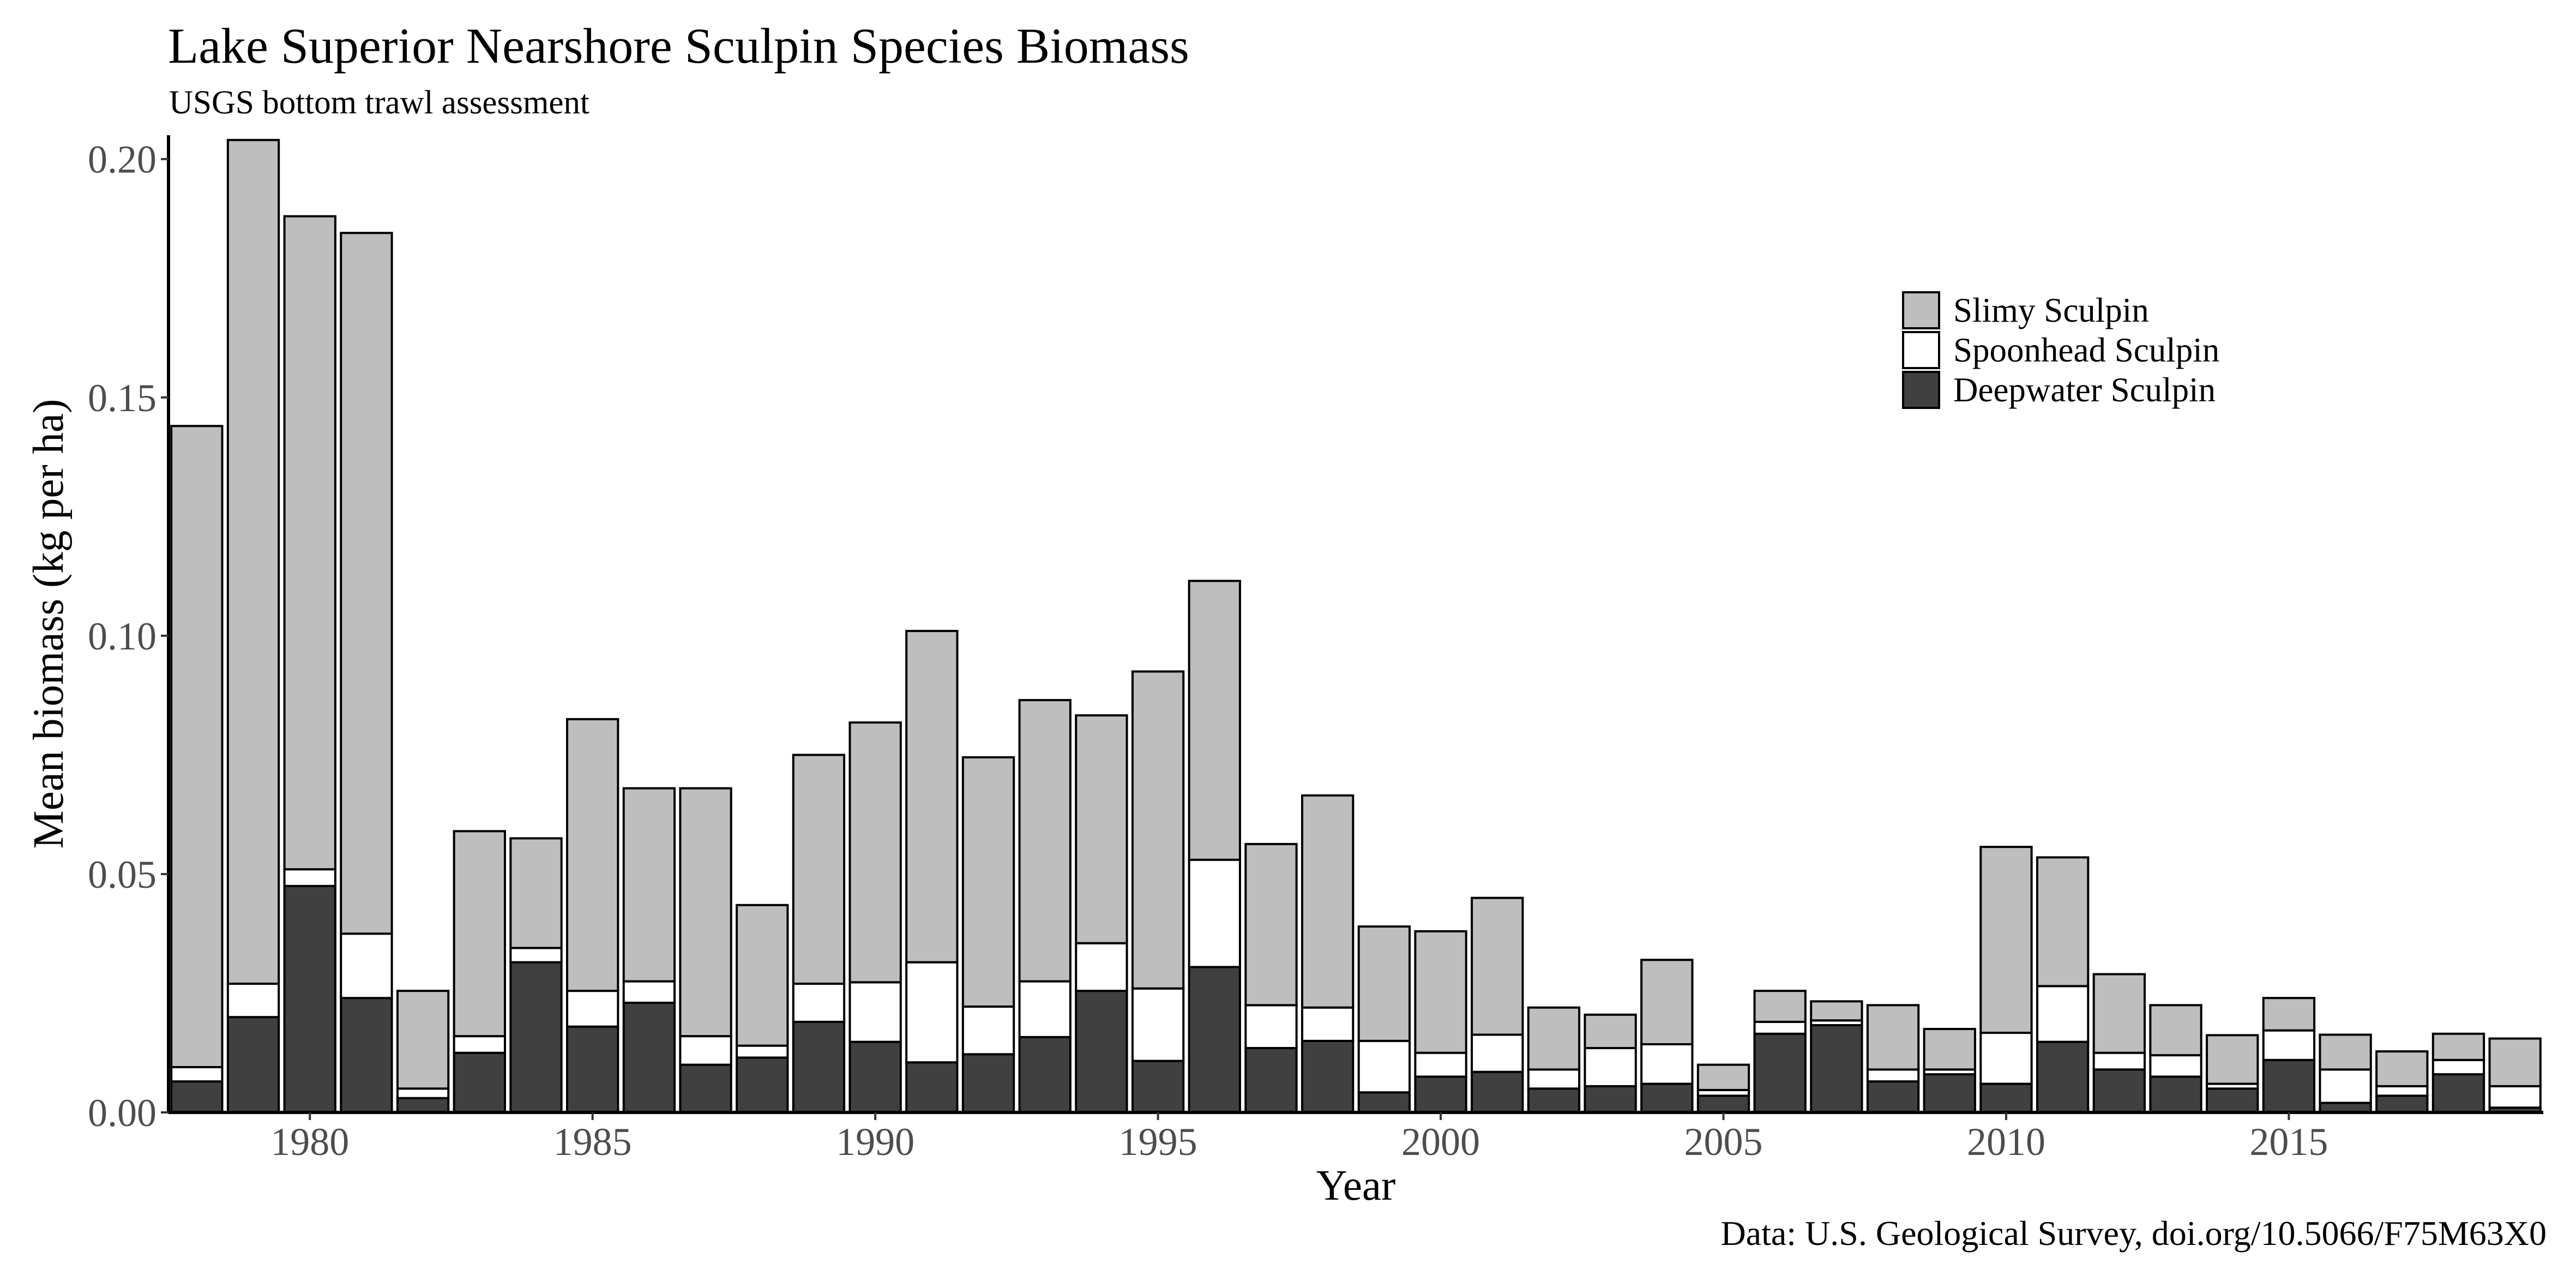 The image size is (2576, 1288). Describe the element at coordinates (253, 1065) in the screenshot. I see `bar-deepwater-sculpin-1979` at that location.